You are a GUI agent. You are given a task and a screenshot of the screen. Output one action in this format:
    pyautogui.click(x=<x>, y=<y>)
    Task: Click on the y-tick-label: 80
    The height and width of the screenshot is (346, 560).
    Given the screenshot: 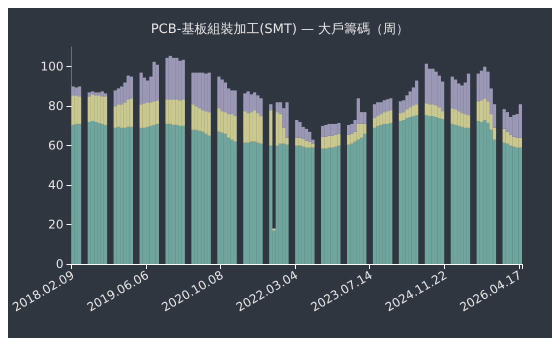 What is the action you would take?
    pyautogui.click(x=56, y=106)
    